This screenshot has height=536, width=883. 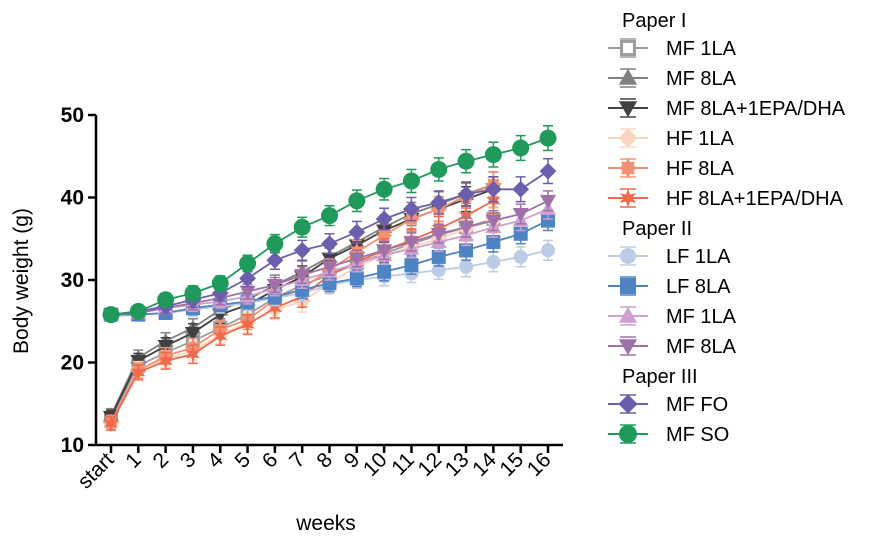 What do you see at coordinates (352, 460) in the screenshot?
I see `x-tick-label: 9` at bounding box center [352, 460].